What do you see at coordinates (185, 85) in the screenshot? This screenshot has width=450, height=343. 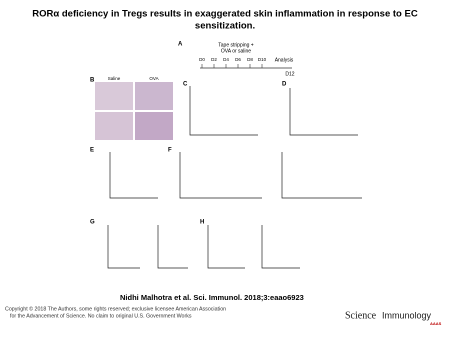 I see `panel-letter: C` at bounding box center [185, 85].